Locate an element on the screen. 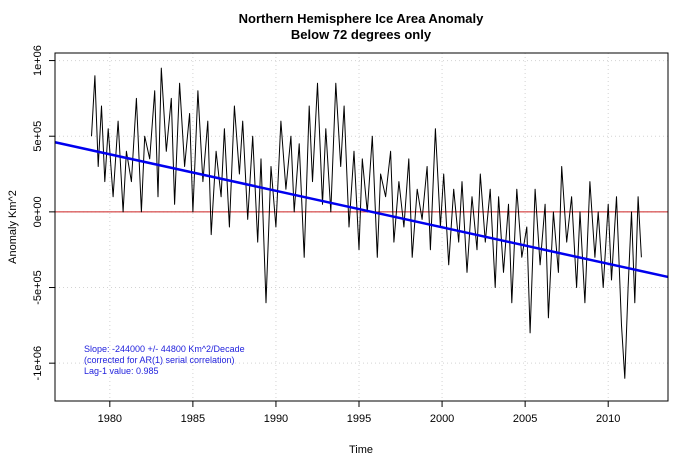 The image size is (697, 469). x-tick-label-2000: 2000 is located at coordinates (442, 419).